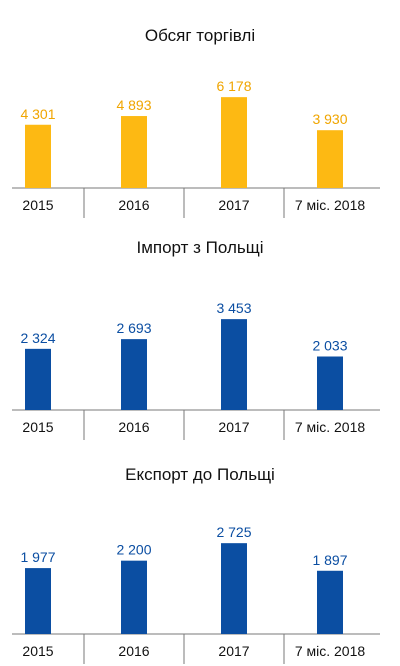  I want to click on data-label: 4 893, so click(133, 105).